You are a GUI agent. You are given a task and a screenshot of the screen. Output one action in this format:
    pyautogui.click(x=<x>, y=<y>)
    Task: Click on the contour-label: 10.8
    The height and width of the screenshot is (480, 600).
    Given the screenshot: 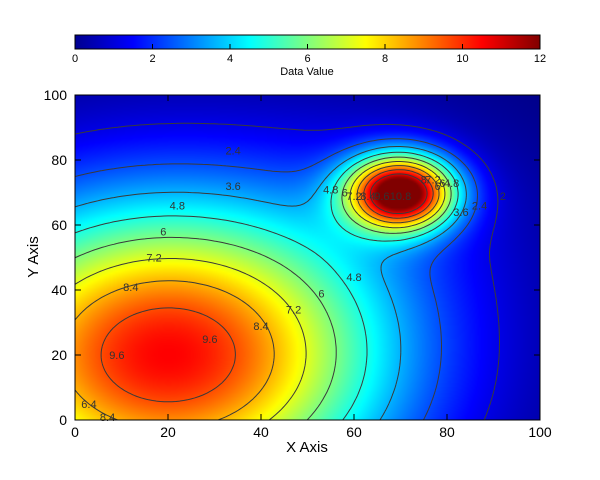 What is the action you would take?
    pyautogui.click(x=400, y=197)
    